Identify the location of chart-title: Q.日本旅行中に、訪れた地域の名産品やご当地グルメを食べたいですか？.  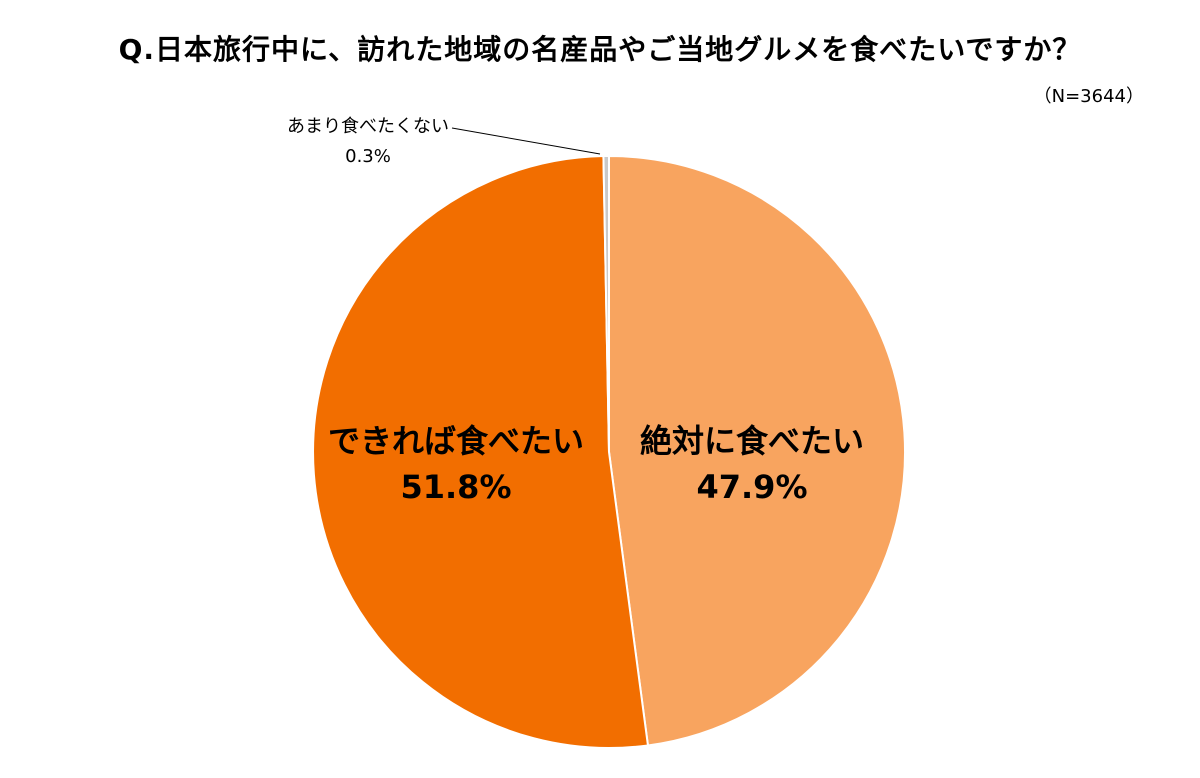
(600, 49).